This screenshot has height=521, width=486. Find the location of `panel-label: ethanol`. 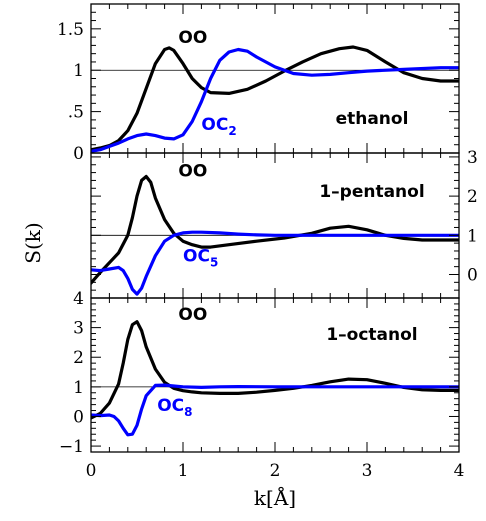

panel-label: ethanol is located at coordinates (372, 119).